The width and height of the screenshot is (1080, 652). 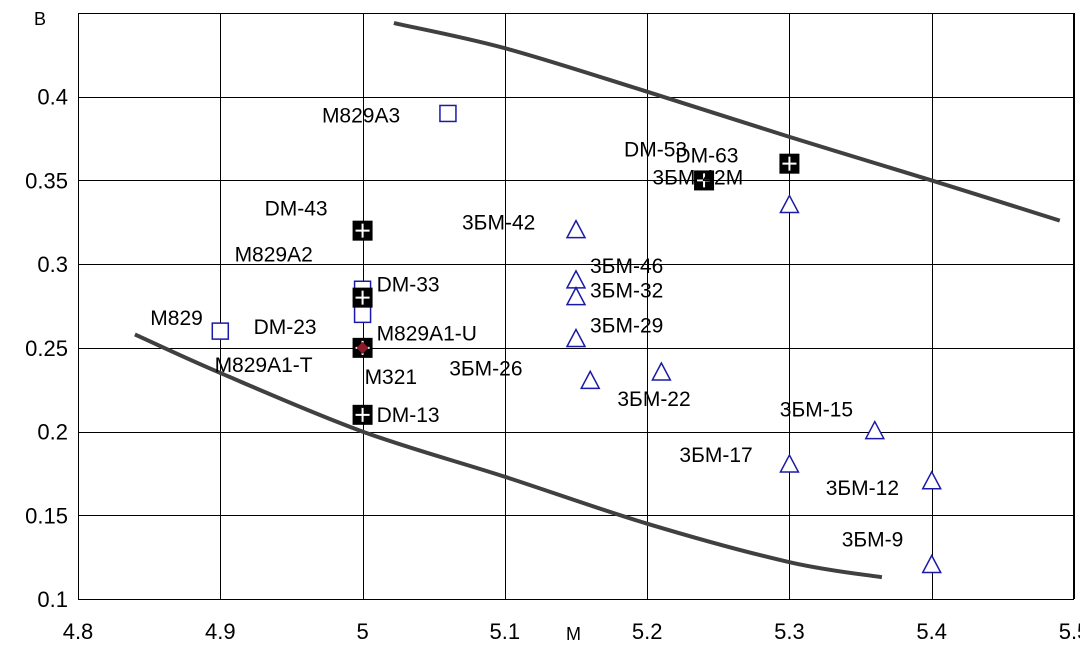 I want to click on point-label: DM-53, so click(x=655, y=149).